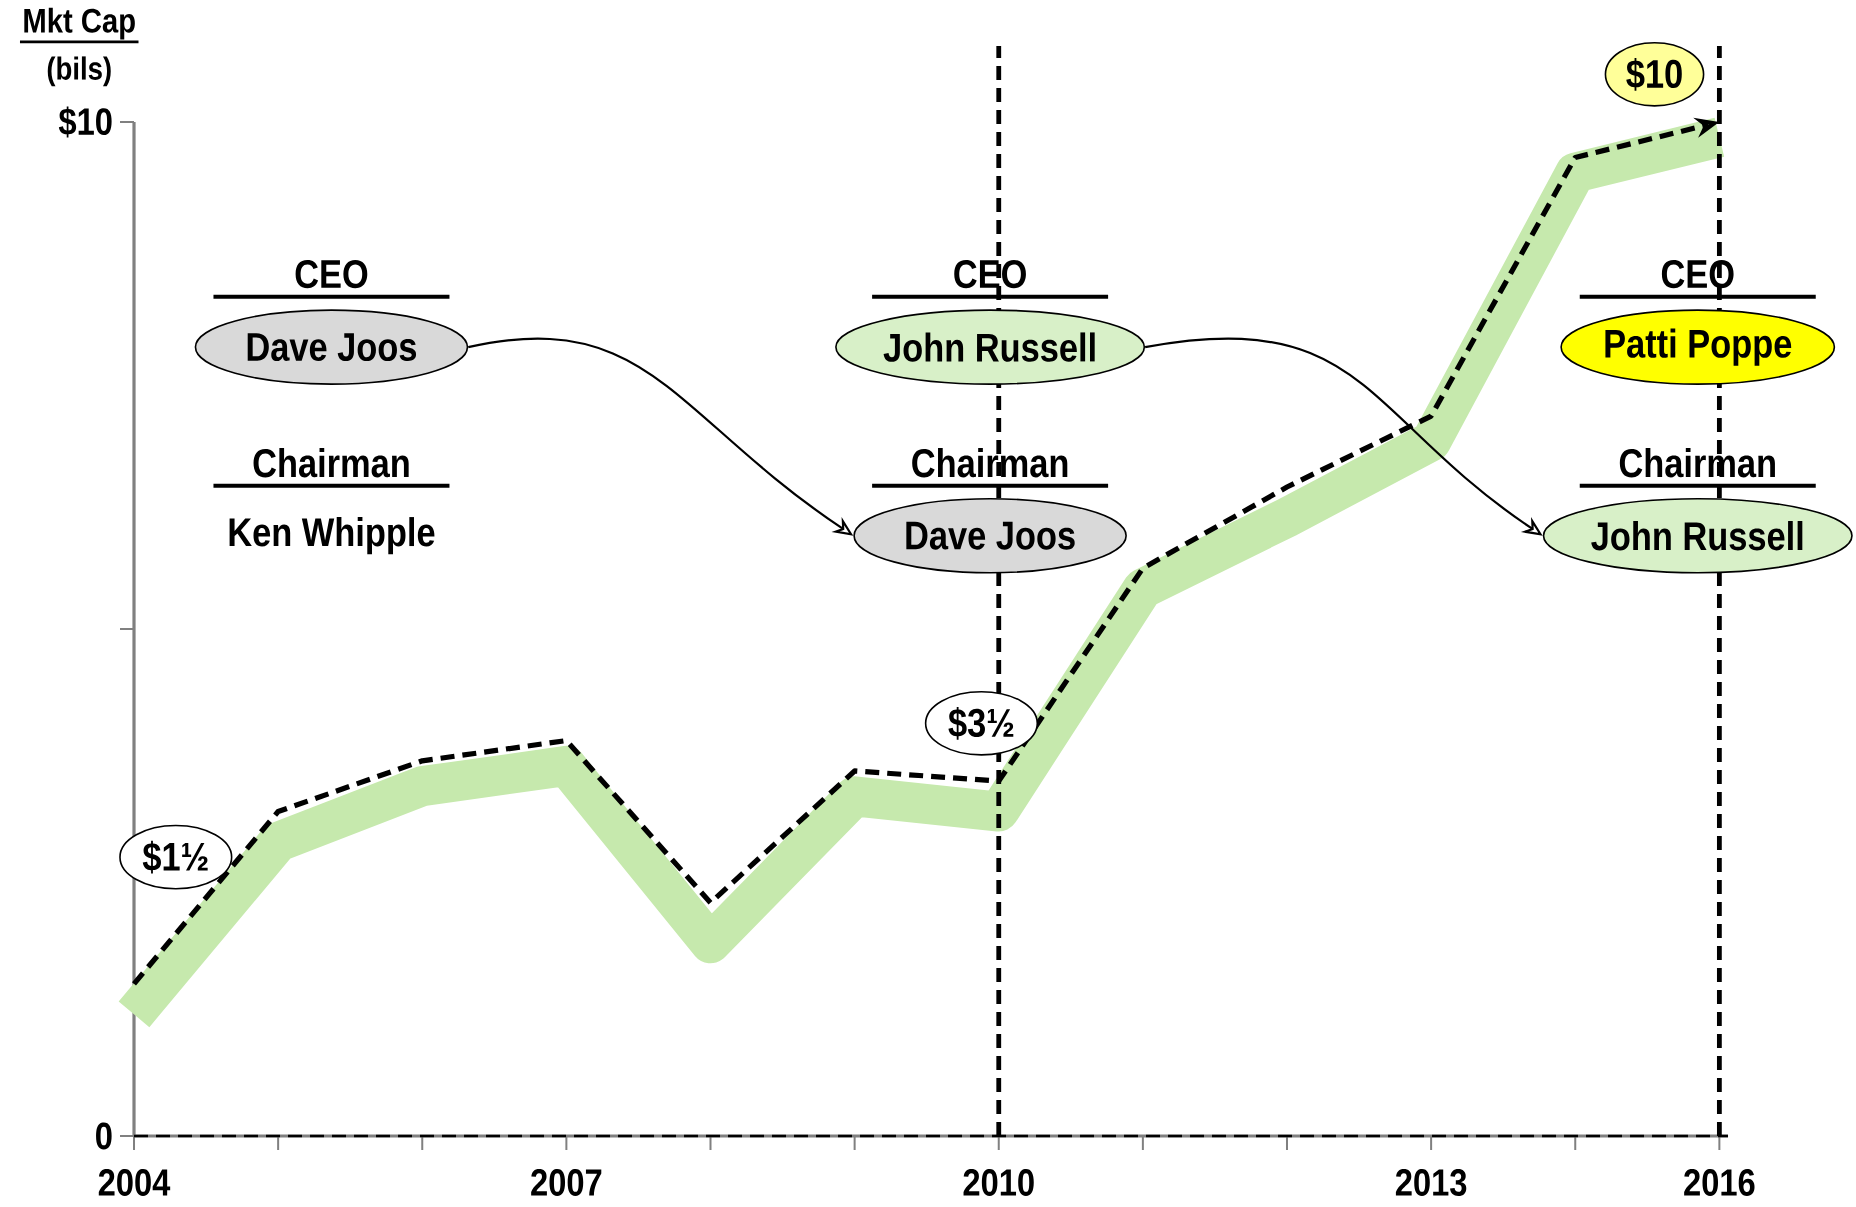 The image size is (1856, 1207). Describe the element at coordinates (1698, 347) in the screenshot. I see `annotation: Patti Poppe` at that location.